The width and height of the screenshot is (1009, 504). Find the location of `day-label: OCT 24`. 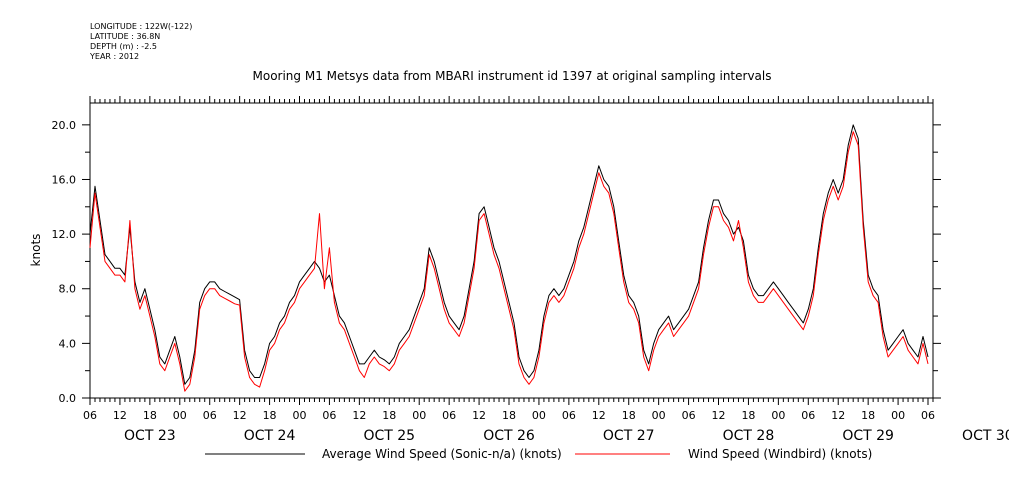

day-label: OCT 24 is located at coordinates (270, 436).